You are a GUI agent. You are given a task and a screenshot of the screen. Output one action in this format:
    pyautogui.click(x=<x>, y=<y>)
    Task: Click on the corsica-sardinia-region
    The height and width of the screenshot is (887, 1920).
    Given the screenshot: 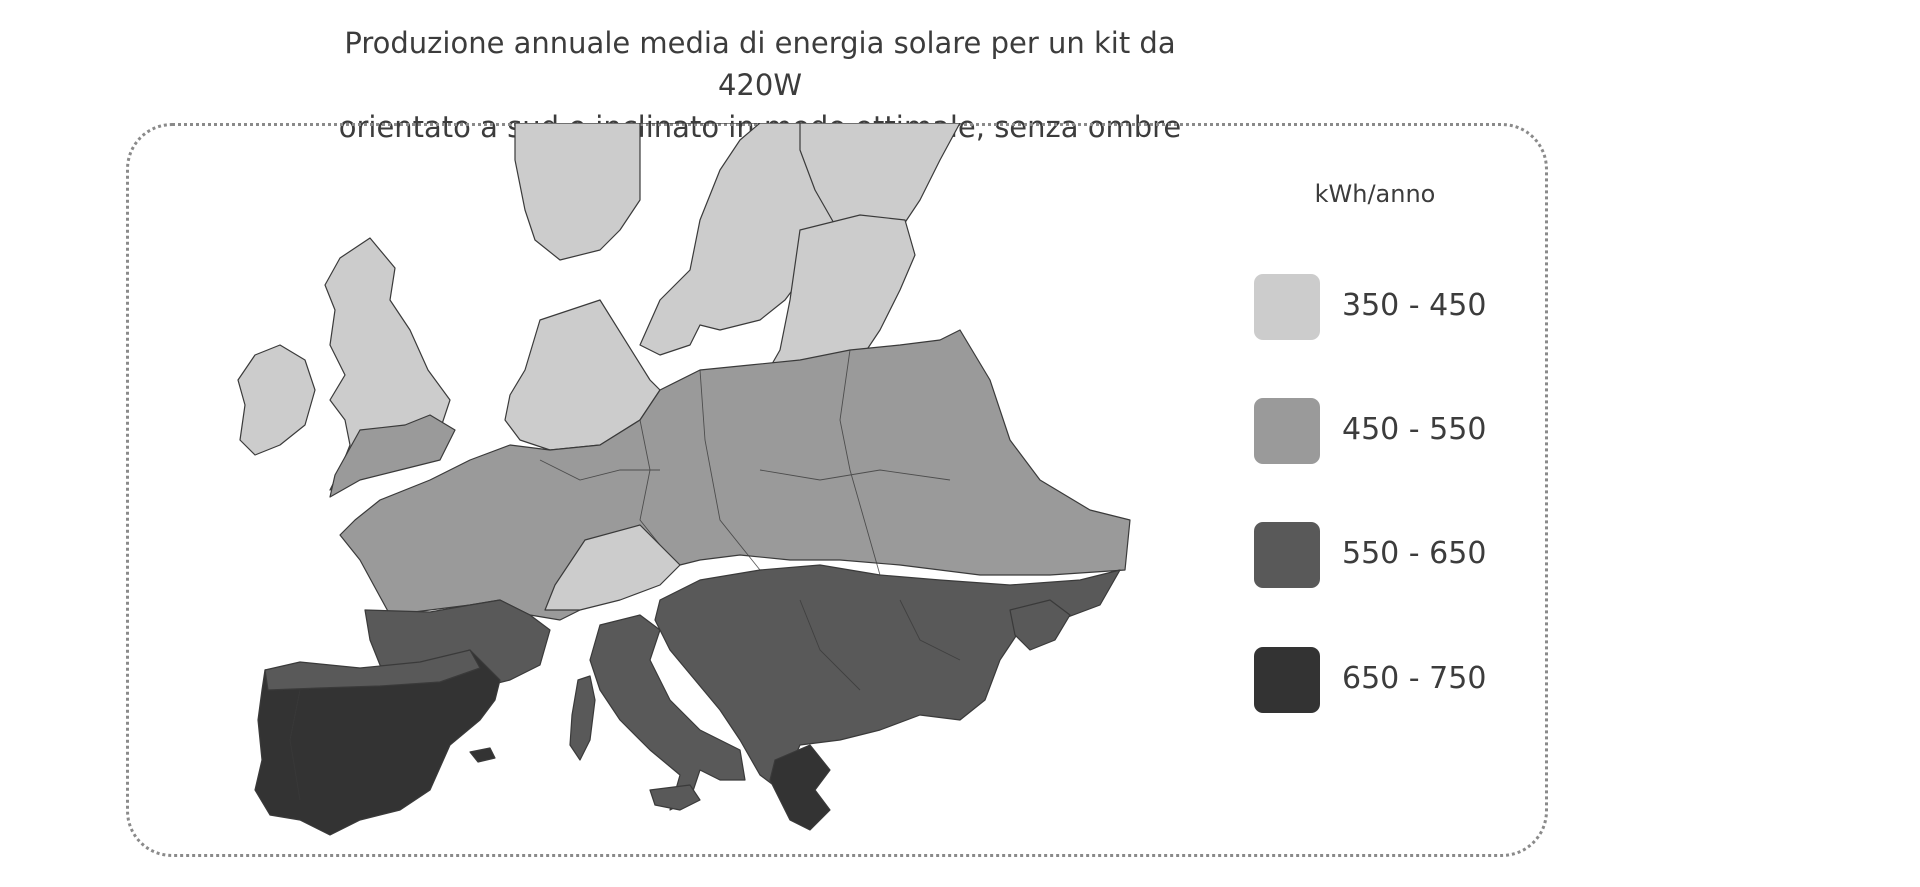 What is the action you would take?
    pyautogui.click(x=582, y=718)
    